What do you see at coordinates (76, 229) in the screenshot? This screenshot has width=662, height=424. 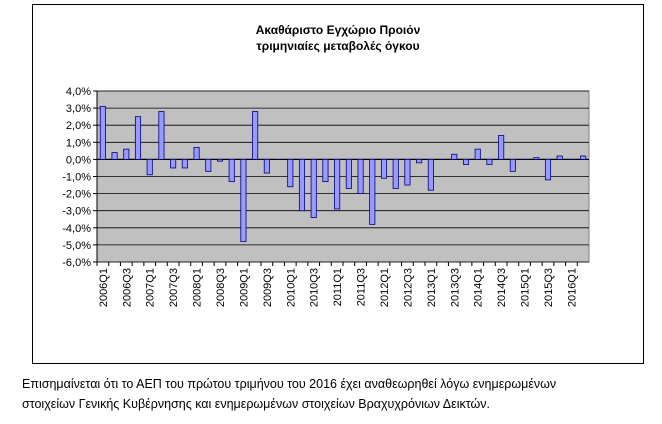 I see `y-tick-label: -4,0%` at bounding box center [76, 229].